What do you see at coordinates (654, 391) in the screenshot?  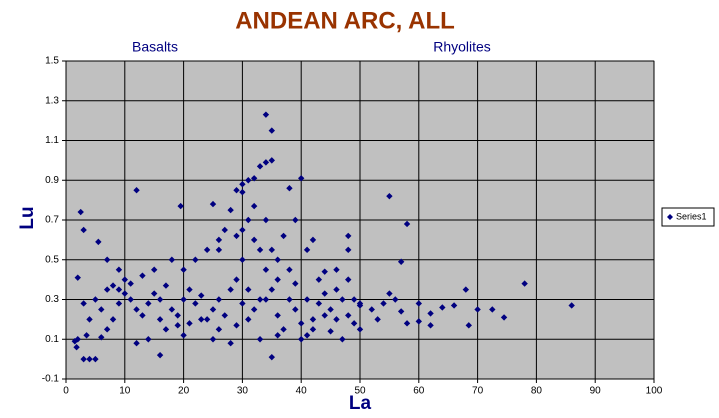 I see `x-tick-label: 100` at bounding box center [654, 391].